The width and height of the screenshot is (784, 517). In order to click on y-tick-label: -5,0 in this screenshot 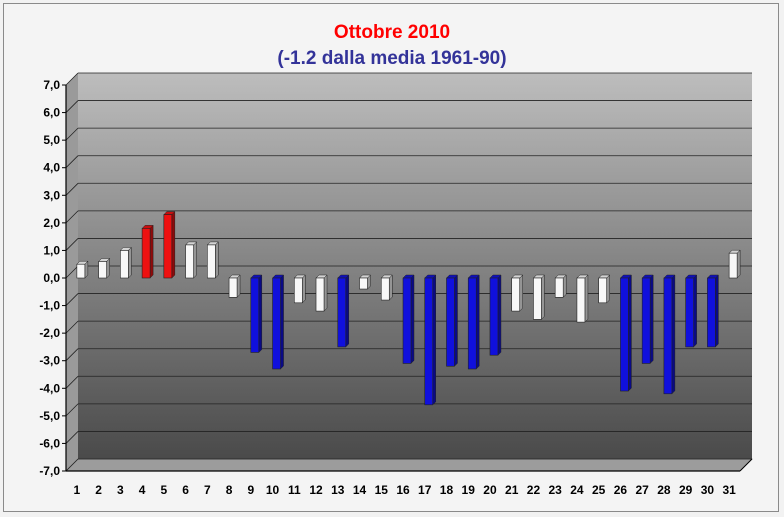, I will do `click(49, 416)`.